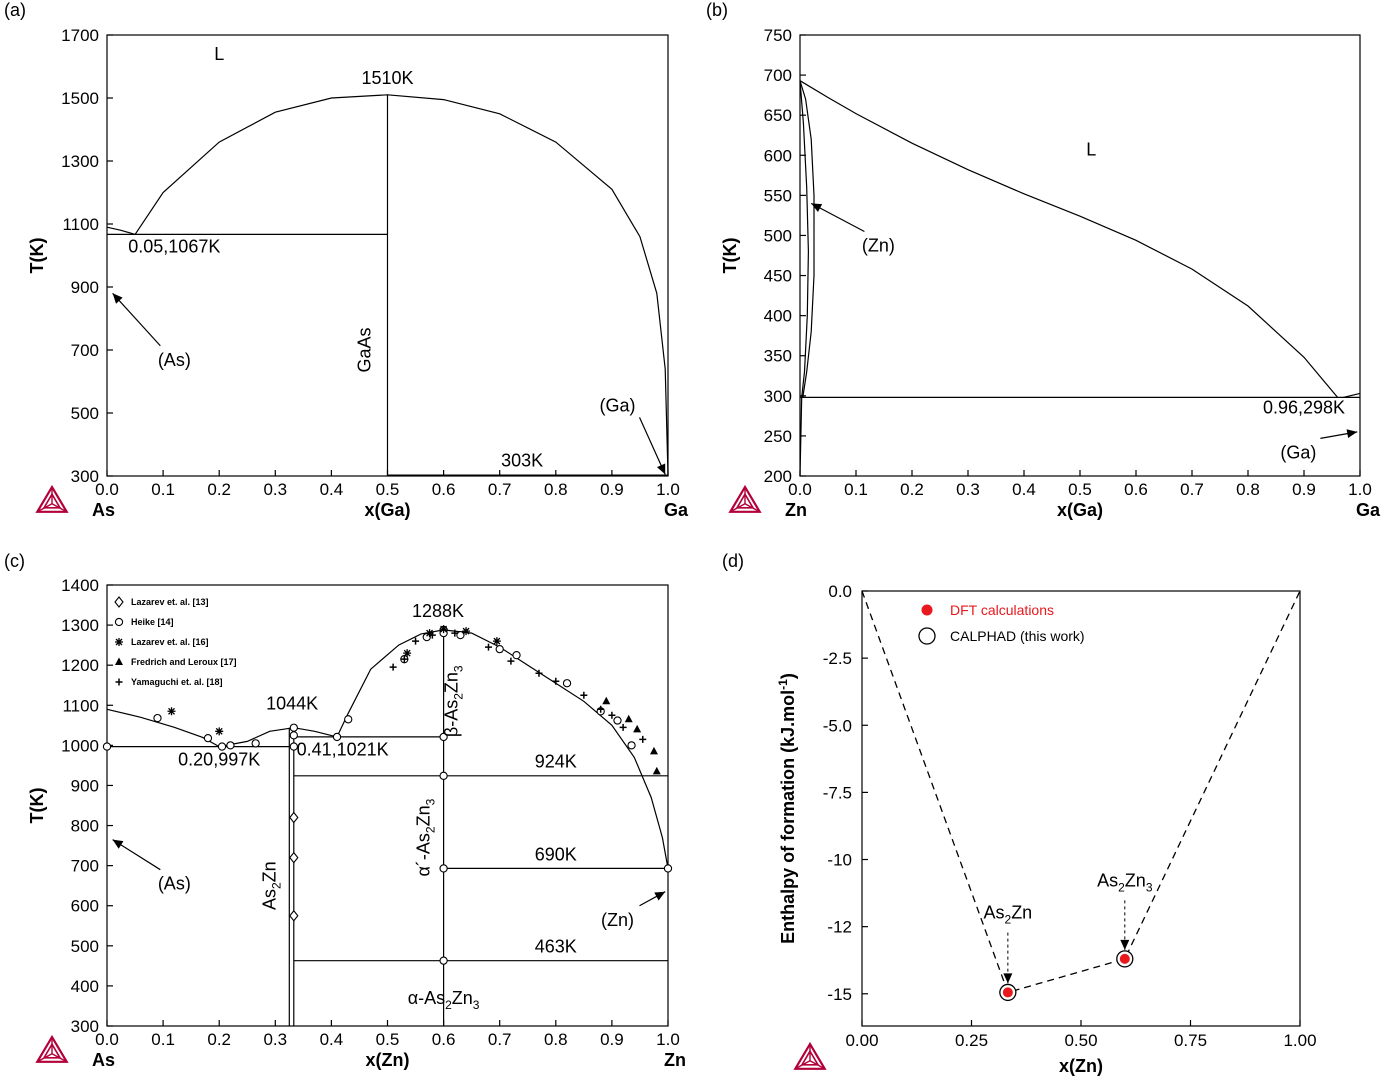  Describe the element at coordinates (454, 701) in the screenshot. I see `phase-label: β-As2Zn3` at that location.